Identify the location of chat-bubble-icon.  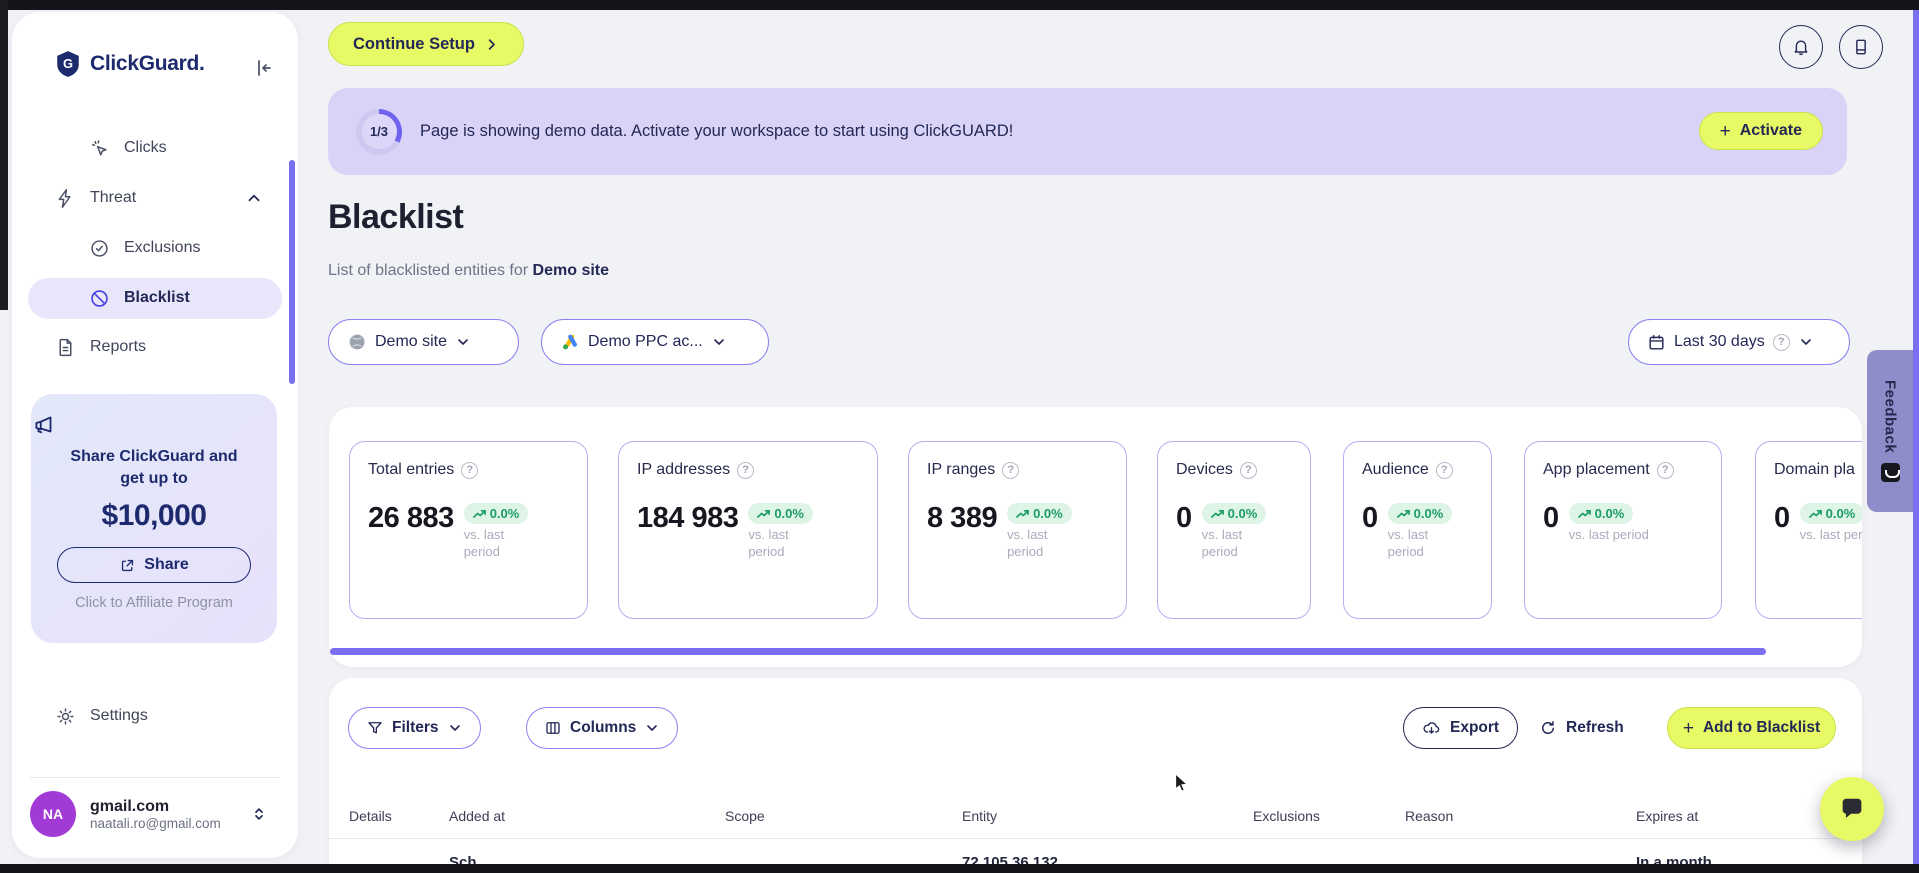
(1852, 808).